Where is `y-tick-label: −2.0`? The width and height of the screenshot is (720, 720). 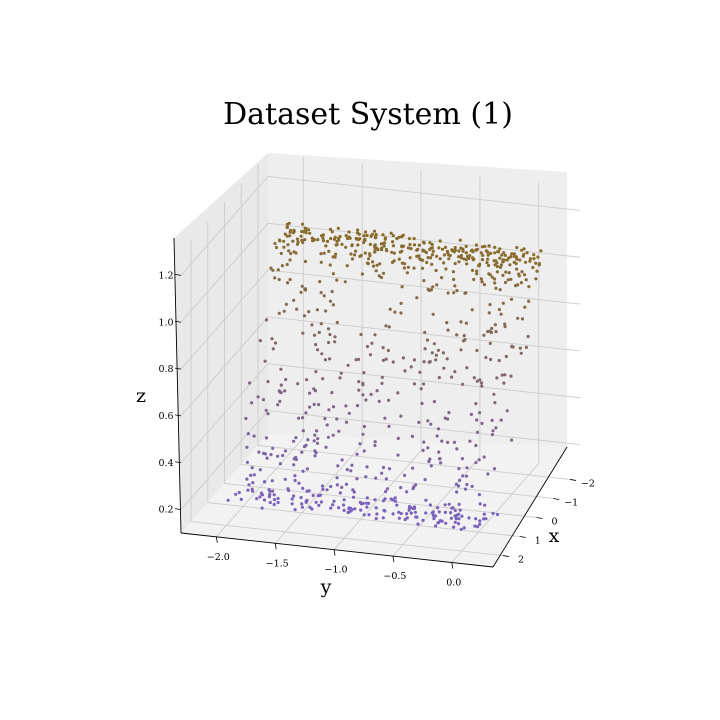
y-tick-label: −2.0 is located at coordinates (218, 557).